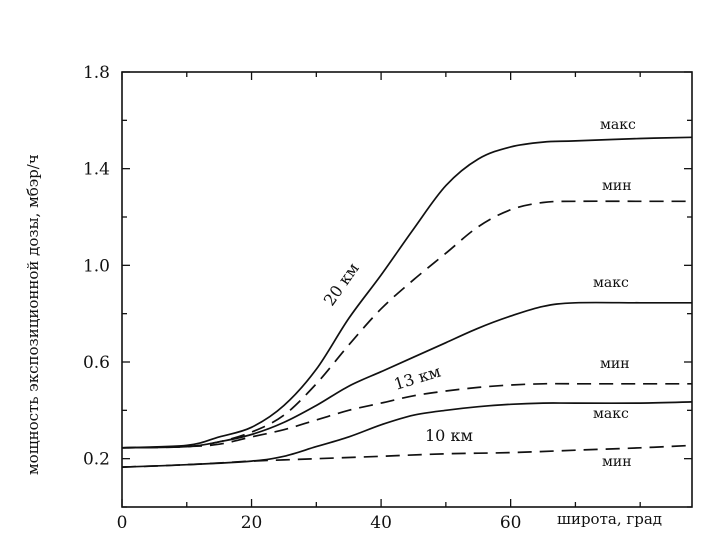 Image resolution: width=720 pixels, height=540 pixels. What do you see at coordinates (611, 283) in the screenshot?
I see `label-max-13km: макс` at bounding box center [611, 283].